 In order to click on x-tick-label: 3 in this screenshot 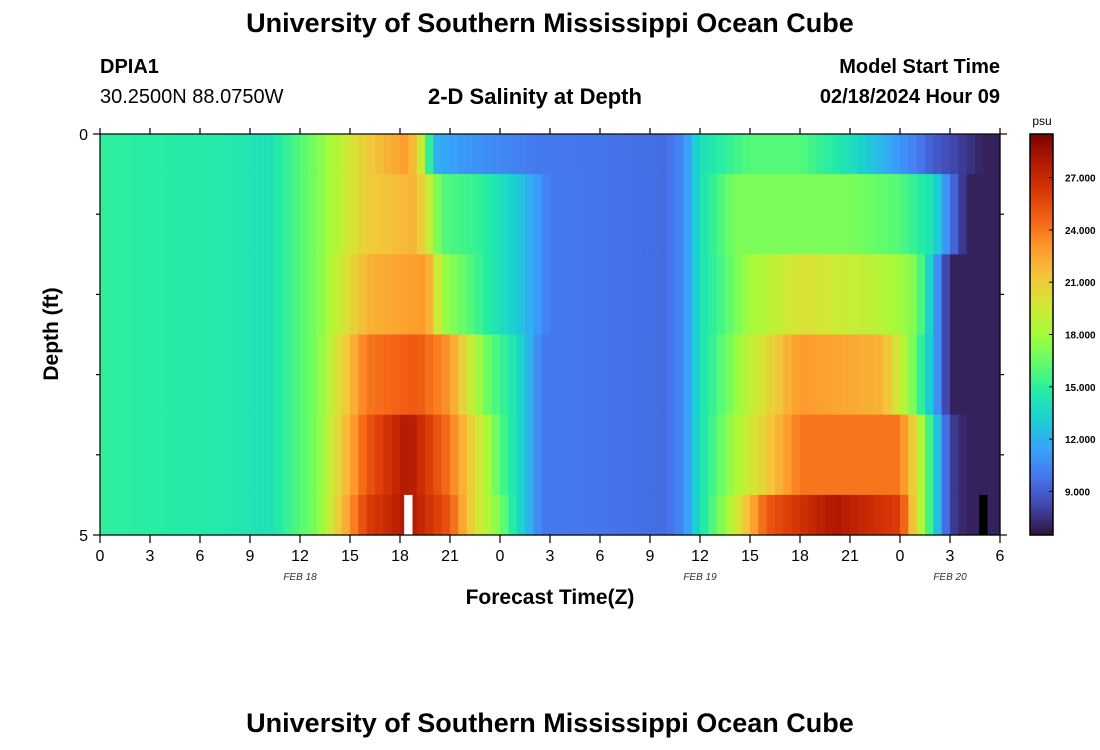, I will do `click(150, 556)`.